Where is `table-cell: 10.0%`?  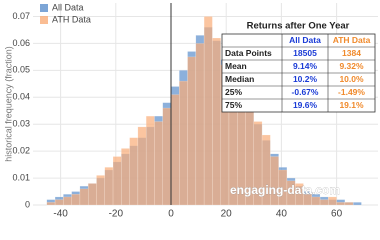
table-cell: 10.0% is located at coordinates (351, 79).